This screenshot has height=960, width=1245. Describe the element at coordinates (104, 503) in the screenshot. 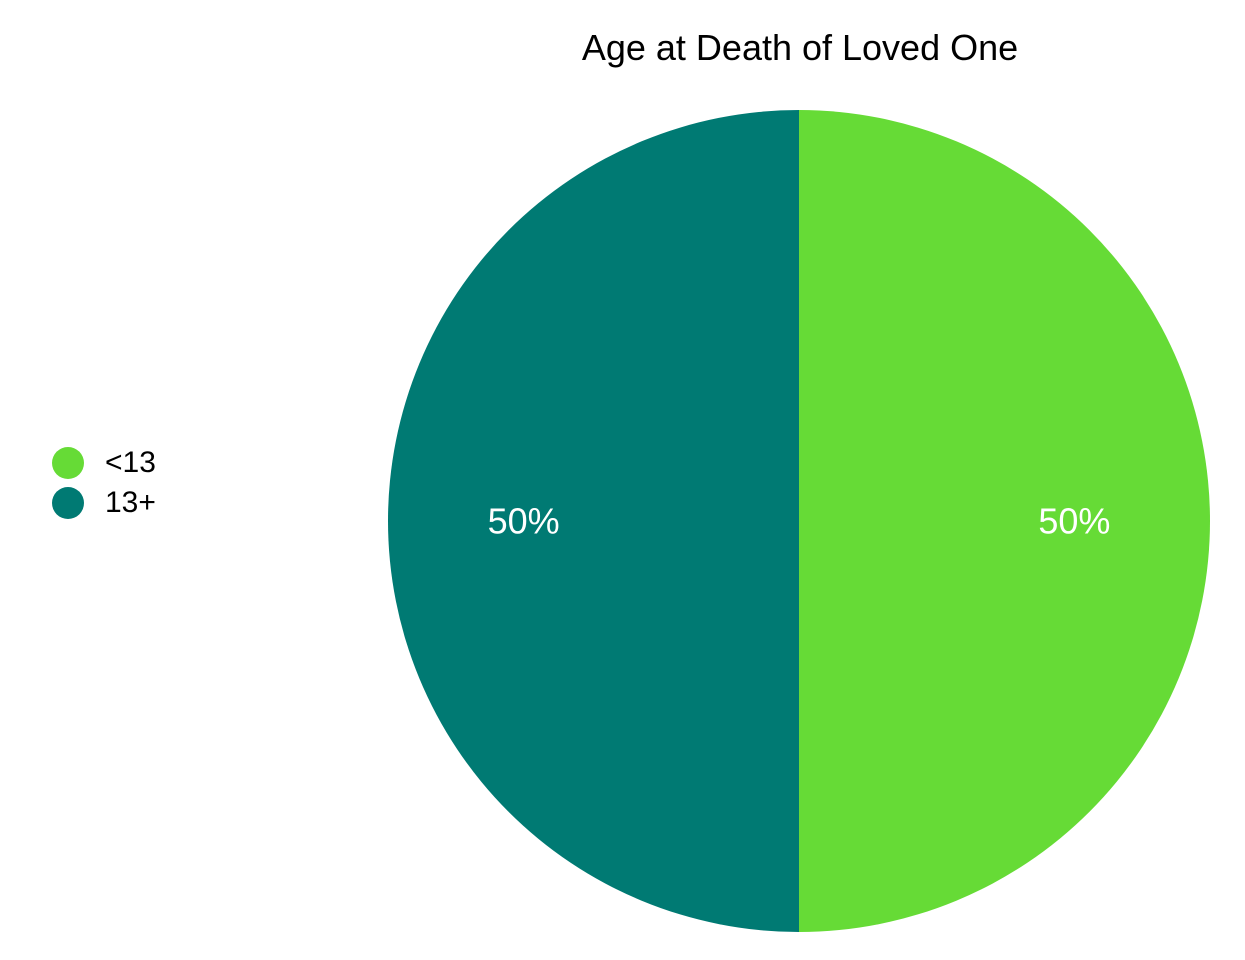

I see `legend-item-13-plus: 13+` at that location.